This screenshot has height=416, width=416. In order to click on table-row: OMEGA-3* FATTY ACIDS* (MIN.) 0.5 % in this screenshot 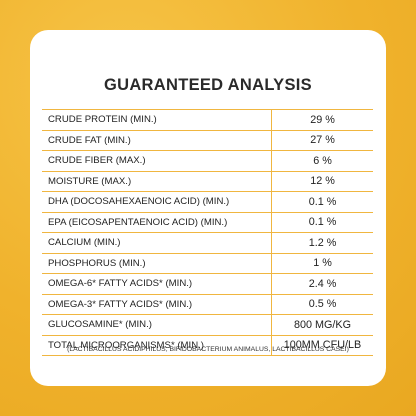, I will do `click(207, 304)`.